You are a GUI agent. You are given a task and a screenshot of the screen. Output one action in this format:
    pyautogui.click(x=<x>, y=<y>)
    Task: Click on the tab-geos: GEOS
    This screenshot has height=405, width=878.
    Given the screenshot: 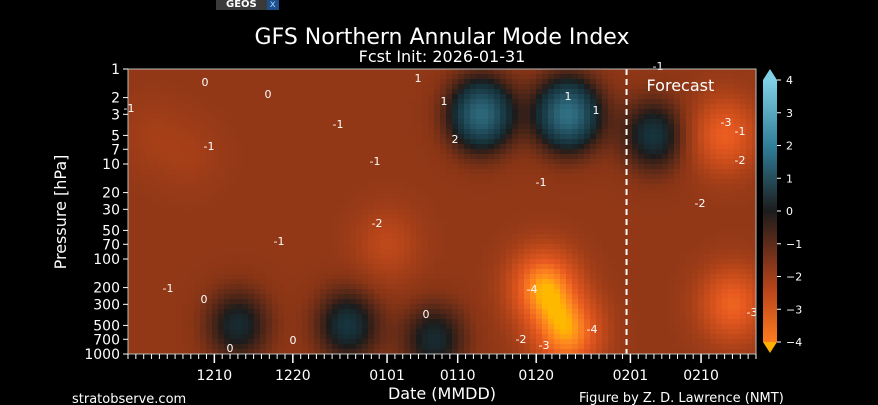 What is the action you would take?
    pyautogui.click(x=241, y=5)
    